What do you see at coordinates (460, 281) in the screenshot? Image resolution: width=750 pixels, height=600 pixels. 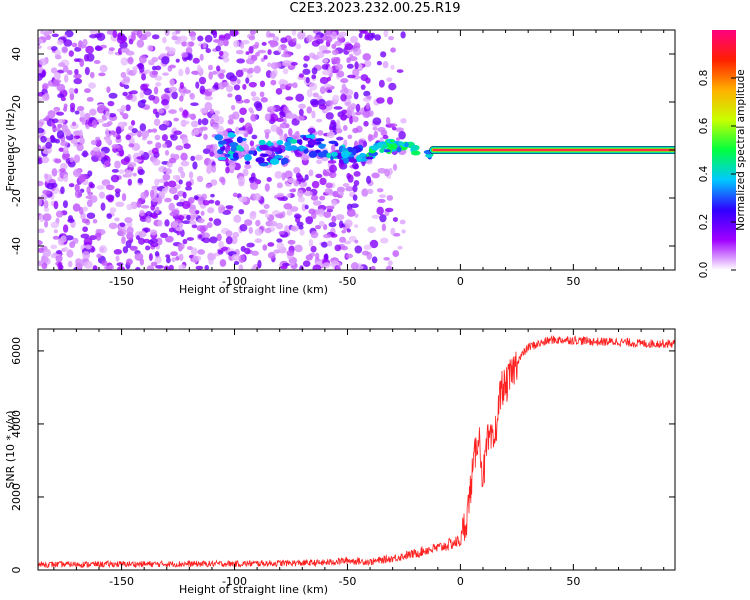 I see `spec-xtick-label: 0` at bounding box center [460, 281].